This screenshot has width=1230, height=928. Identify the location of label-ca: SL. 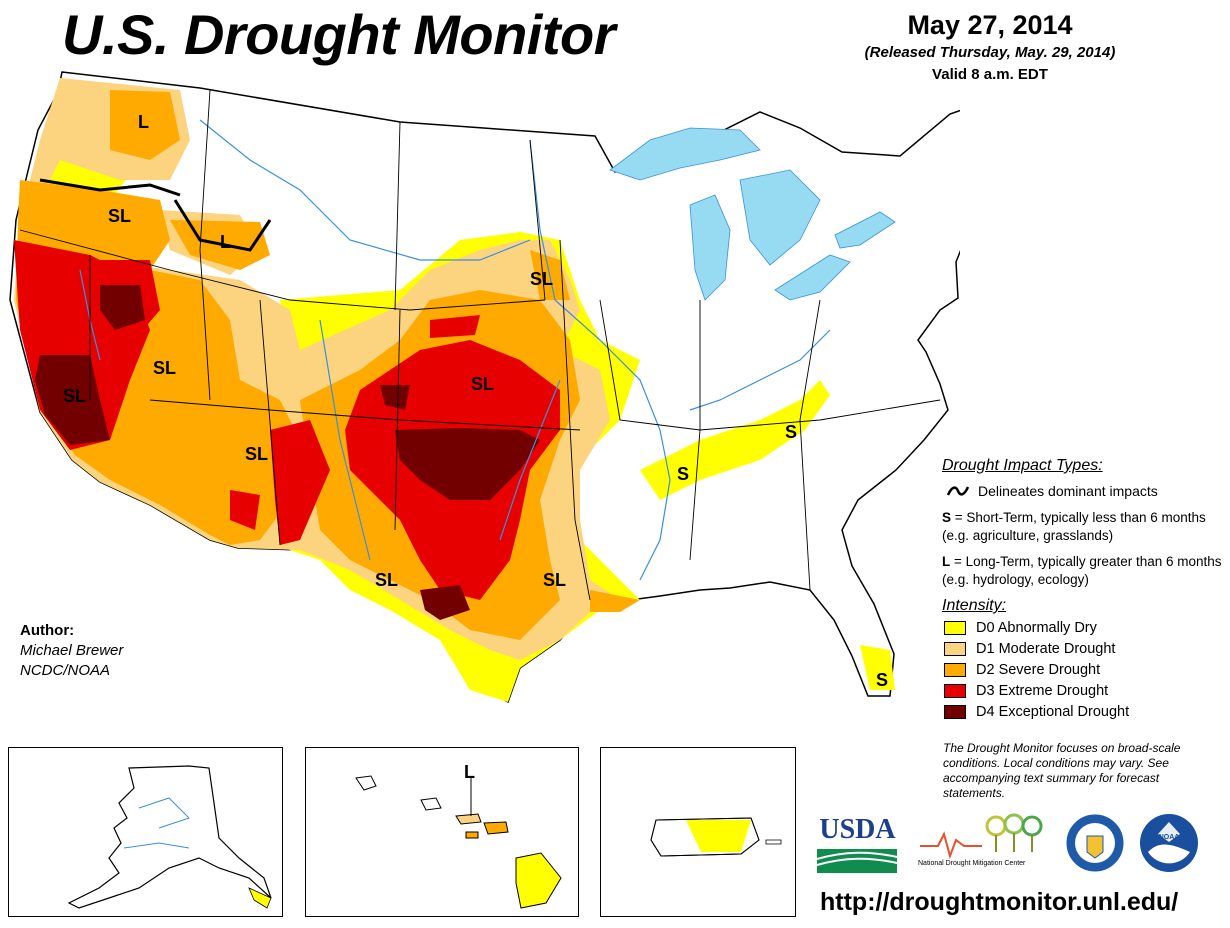
(74, 396).